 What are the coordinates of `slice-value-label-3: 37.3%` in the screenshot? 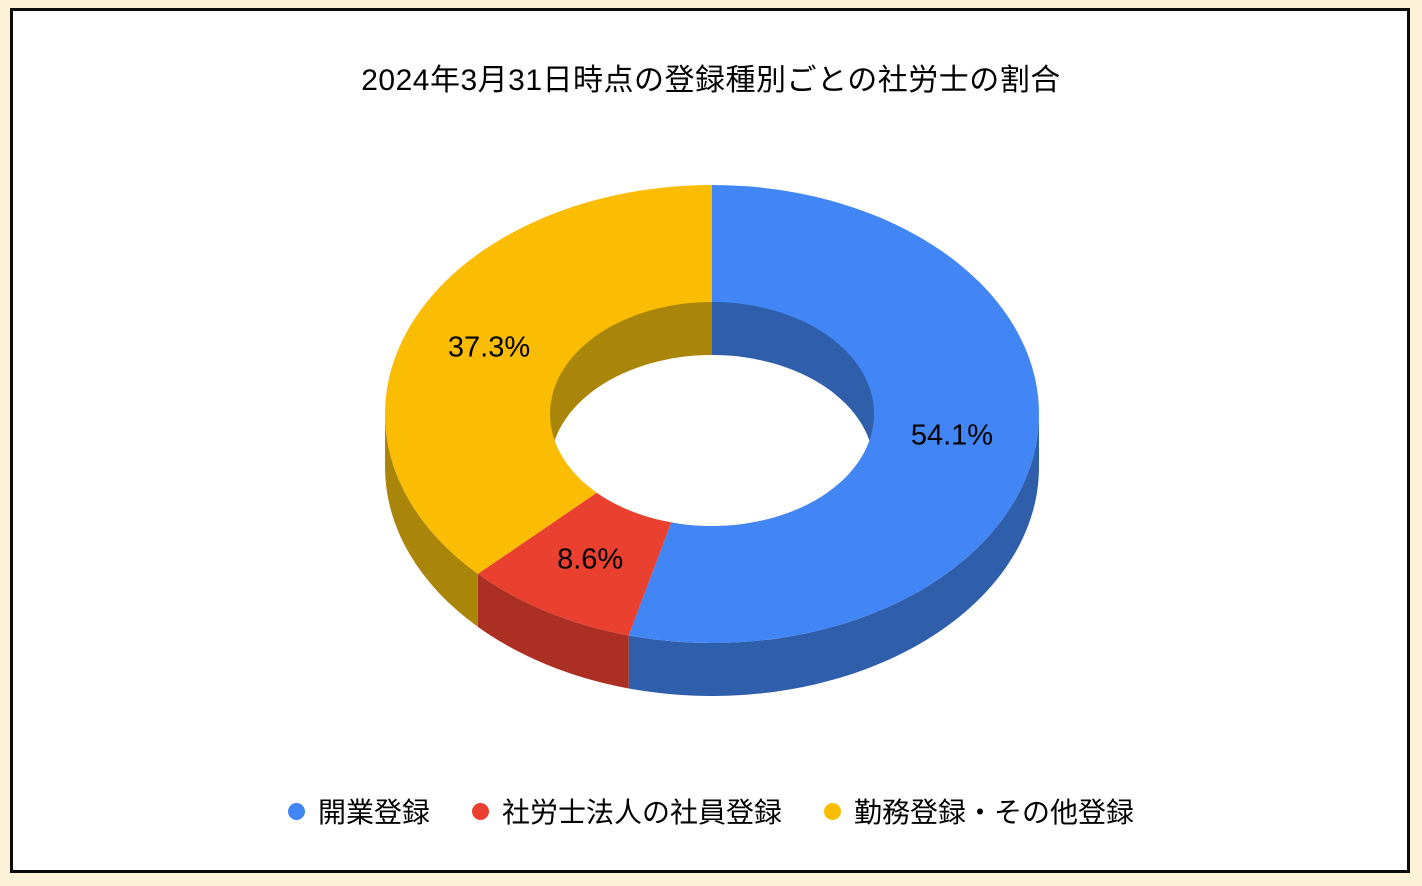 It's located at (489, 347).